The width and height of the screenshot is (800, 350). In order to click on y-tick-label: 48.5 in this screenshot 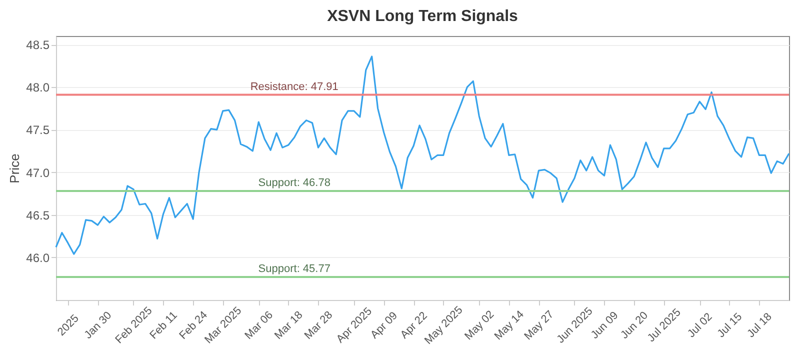, I will do `click(38, 45)`.